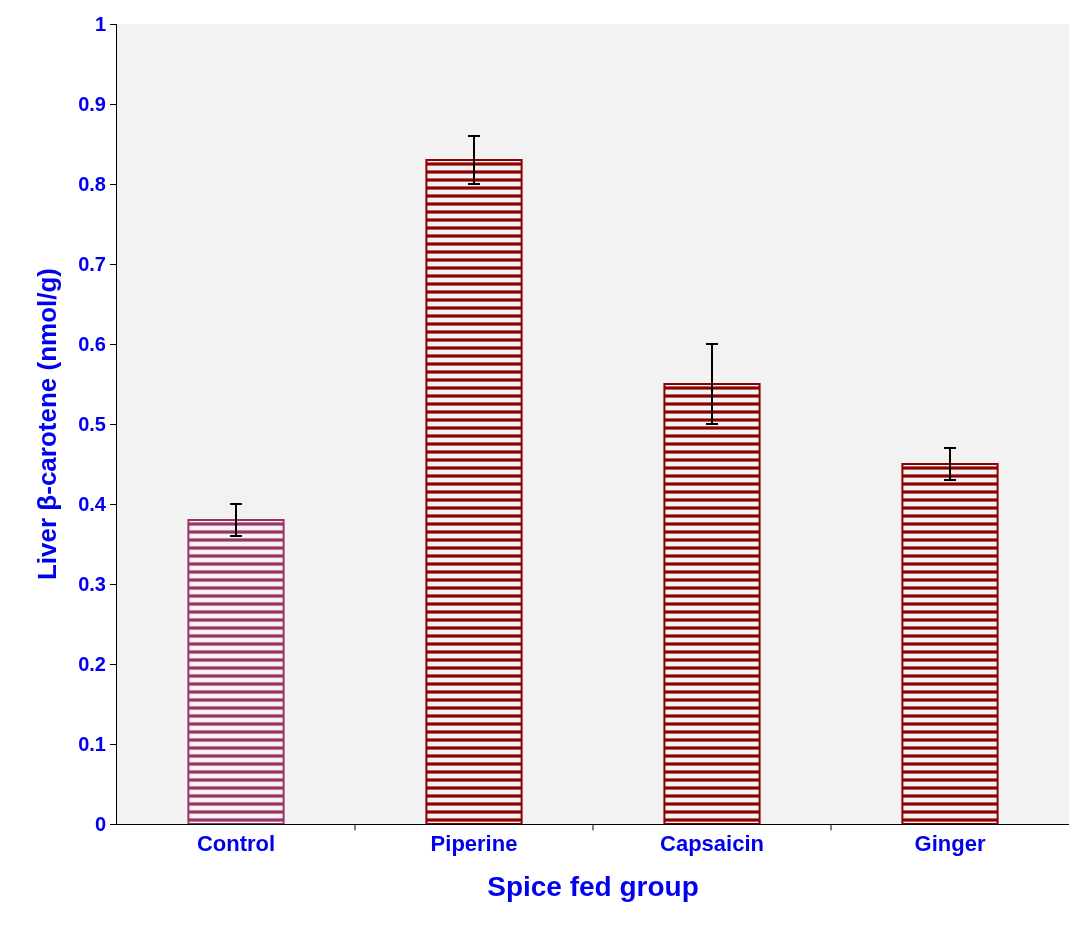  I want to click on y-axis-title: Liver β-carotene (nmol/g), so click(46, 424).